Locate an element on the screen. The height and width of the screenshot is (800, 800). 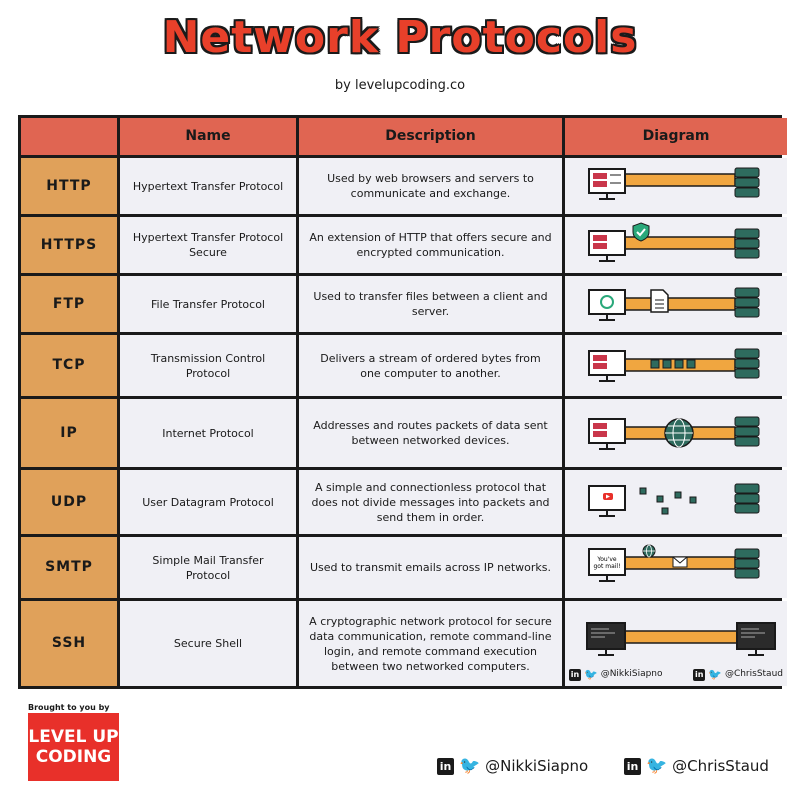
name-ftp: File Transfer Protocol is located at coordinates (208, 304).